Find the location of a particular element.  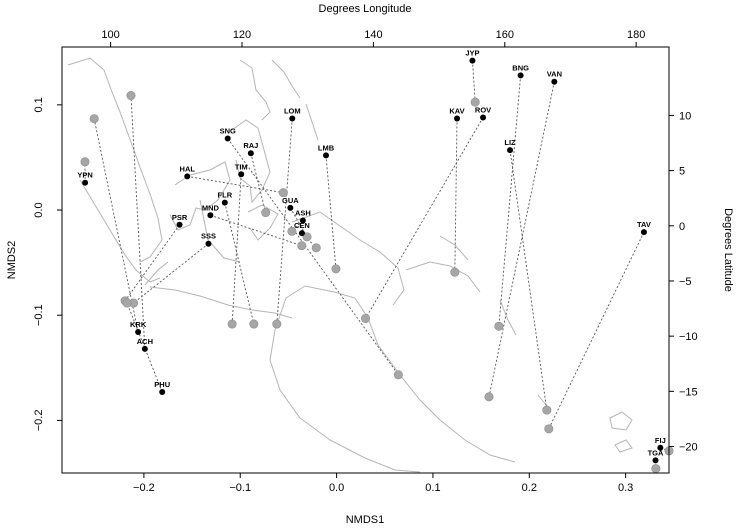

nmds-point-van is located at coordinates (554, 81).